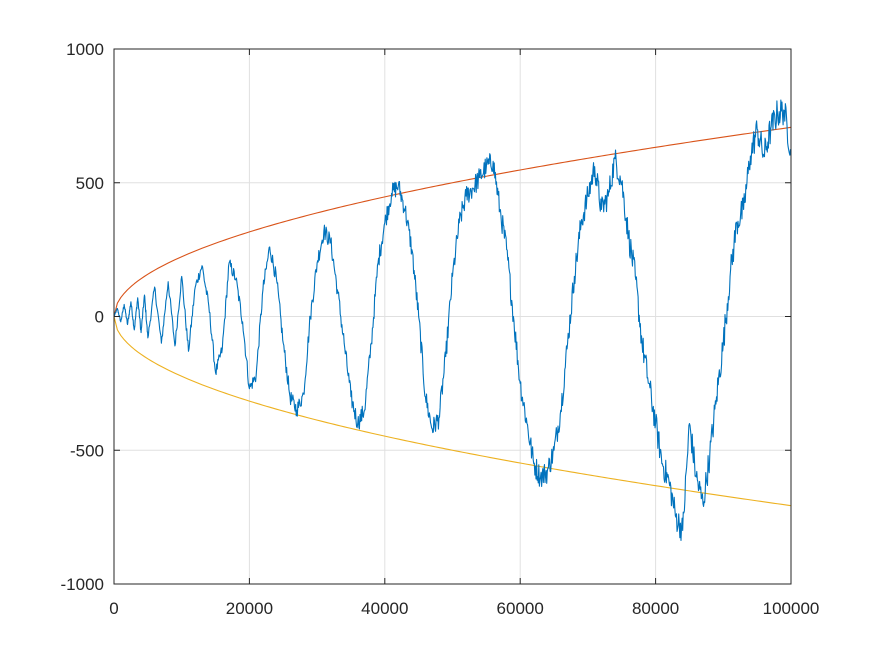 The height and width of the screenshot is (656, 874). I want to click on x-tick-label: 60000, so click(520, 608).